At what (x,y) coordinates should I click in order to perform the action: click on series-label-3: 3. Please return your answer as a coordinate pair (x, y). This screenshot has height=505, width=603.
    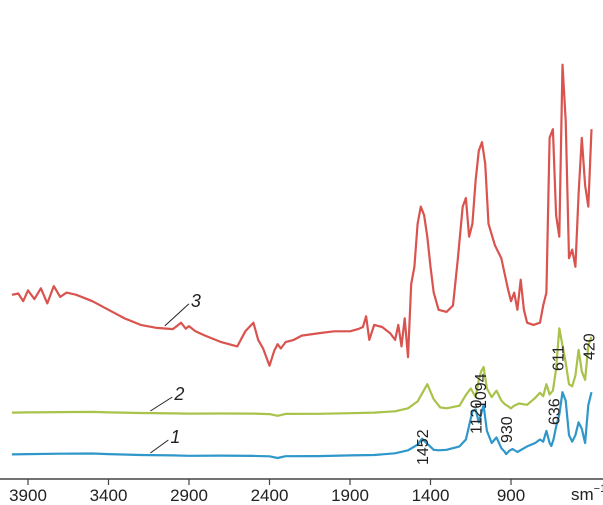
    Looking at the image, I should click on (196, 301).